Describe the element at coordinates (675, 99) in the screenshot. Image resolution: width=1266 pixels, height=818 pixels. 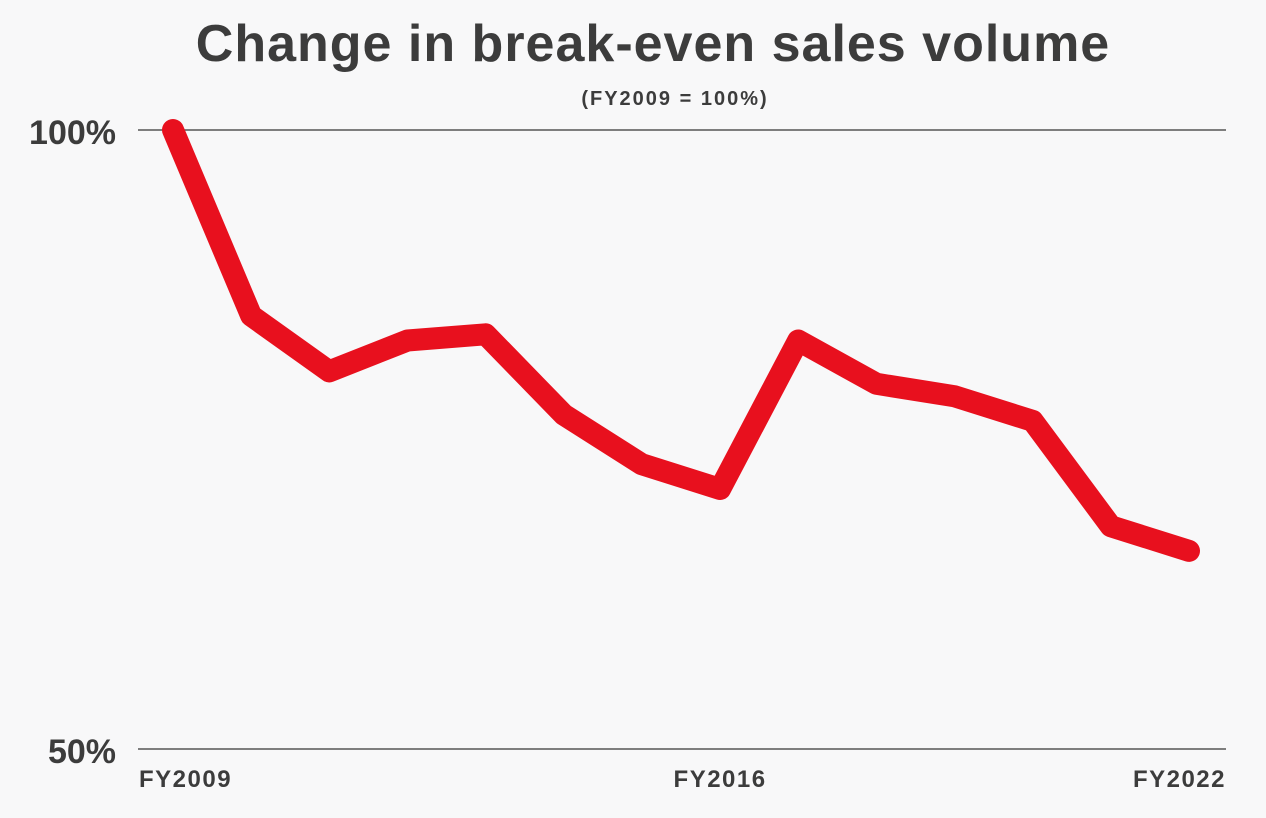
I see `chart-subtitle: (FY2009 = 100%)` at that location.